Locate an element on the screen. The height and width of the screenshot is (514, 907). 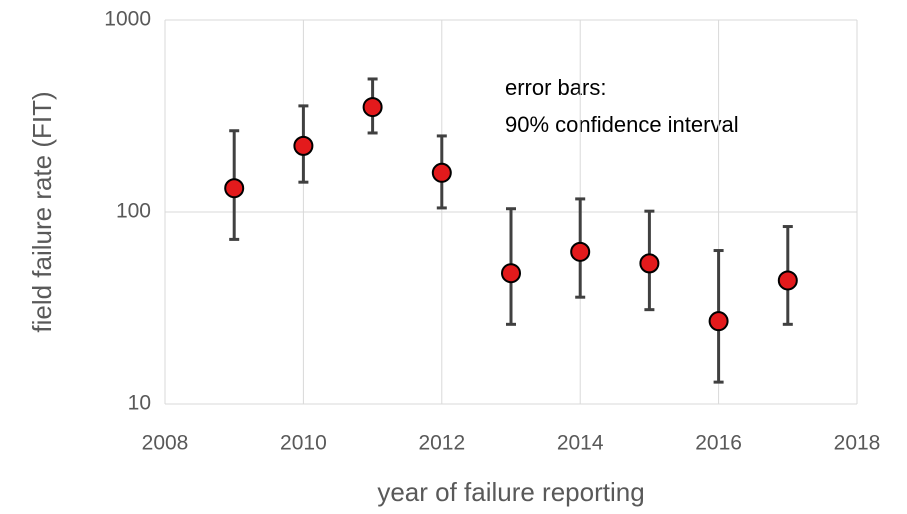
x-axis-label: year of failure reporting is located at coordinates (510, 492).